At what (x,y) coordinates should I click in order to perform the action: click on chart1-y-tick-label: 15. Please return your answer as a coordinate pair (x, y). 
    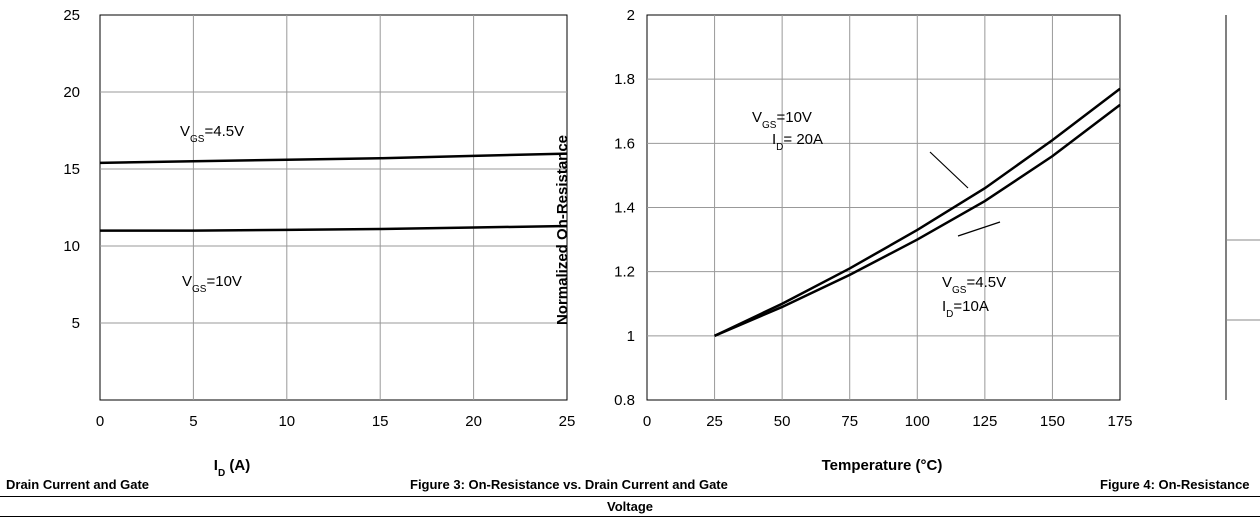
    Looking at the image, I should click on (71, 169).